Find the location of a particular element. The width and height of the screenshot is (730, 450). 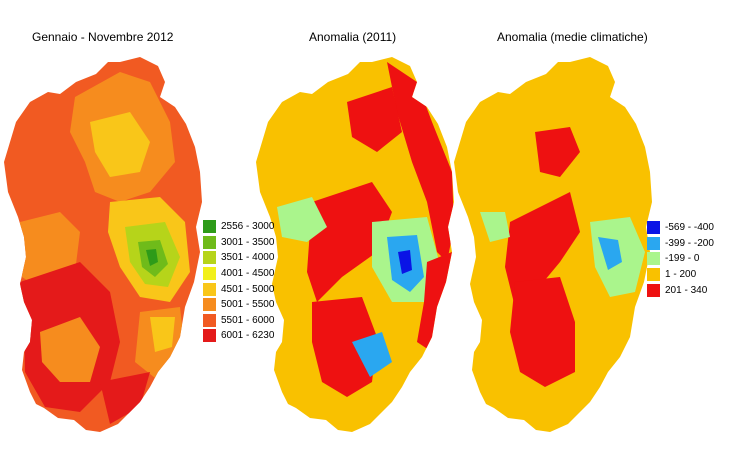

legend-label: 2556 - 3000 is located at coordinates (248, 227).